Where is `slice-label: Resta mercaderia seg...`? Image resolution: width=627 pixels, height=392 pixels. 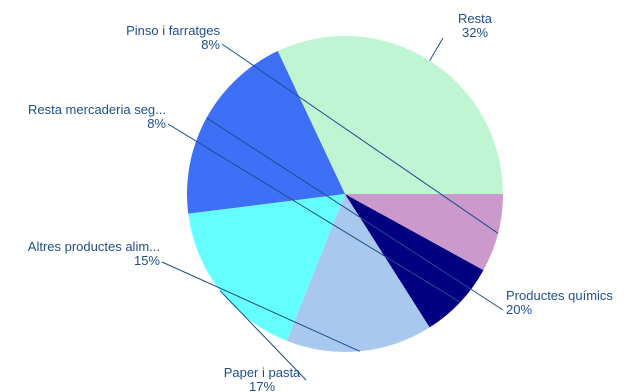 slice-label: Resta mercaderia seg... is located at coordinates (97, 109).